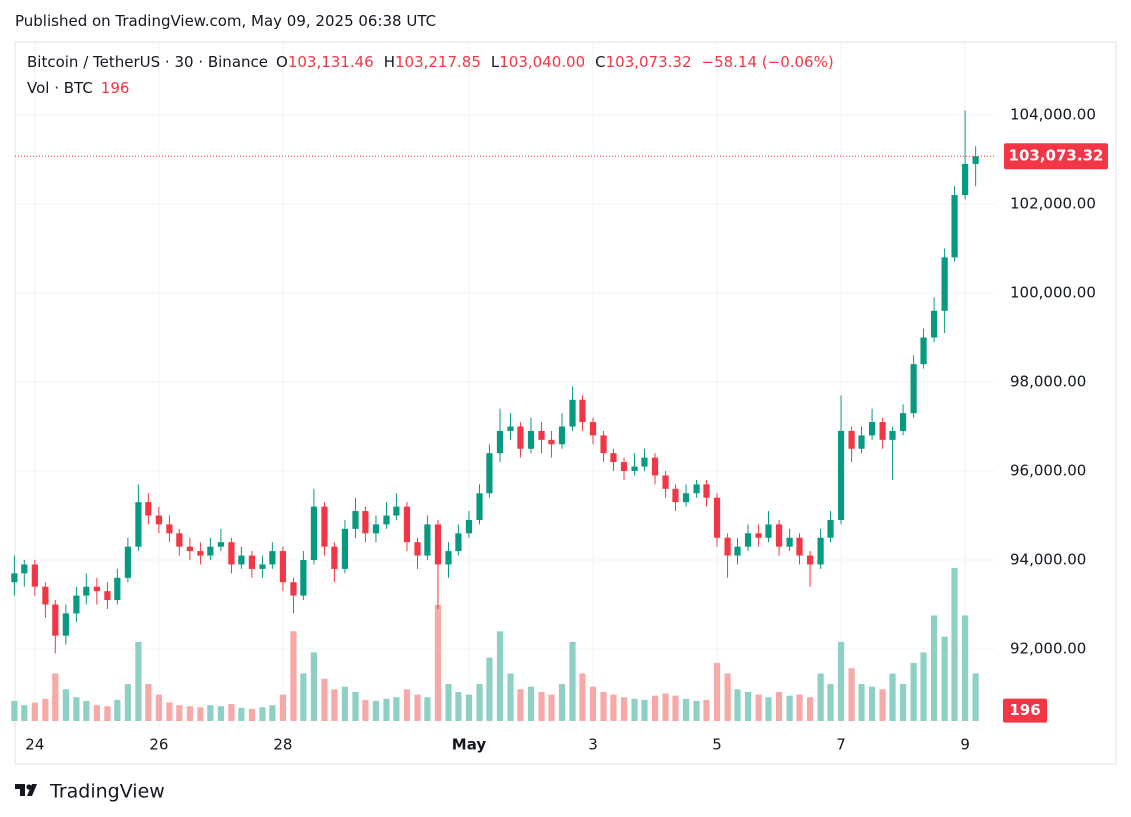 This screenshot has width=1131, height=817. I want to click on legend-key: L, so click(495, 62).